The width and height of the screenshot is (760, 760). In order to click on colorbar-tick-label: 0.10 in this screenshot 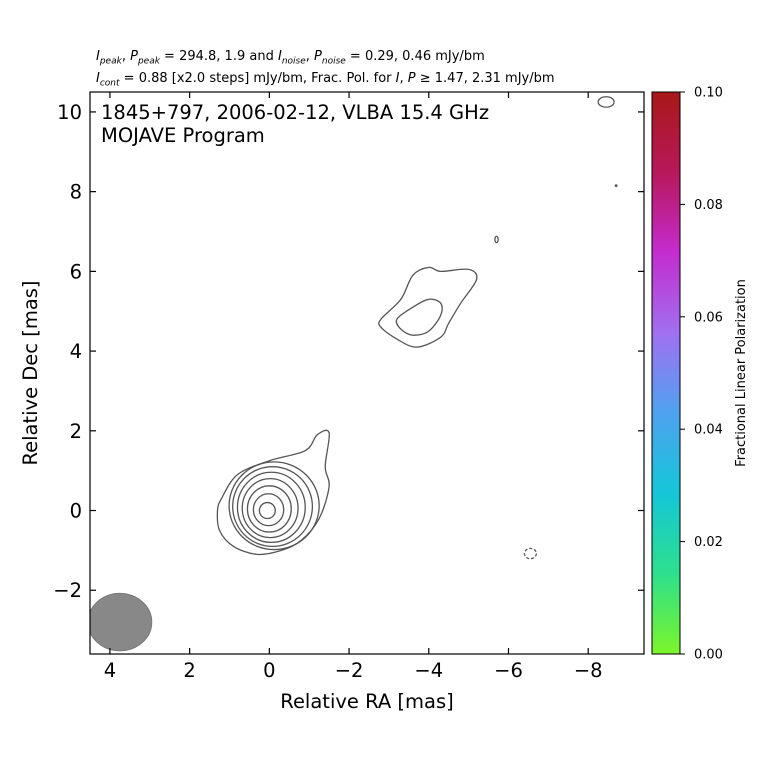, I will do `click(708, 93)`.